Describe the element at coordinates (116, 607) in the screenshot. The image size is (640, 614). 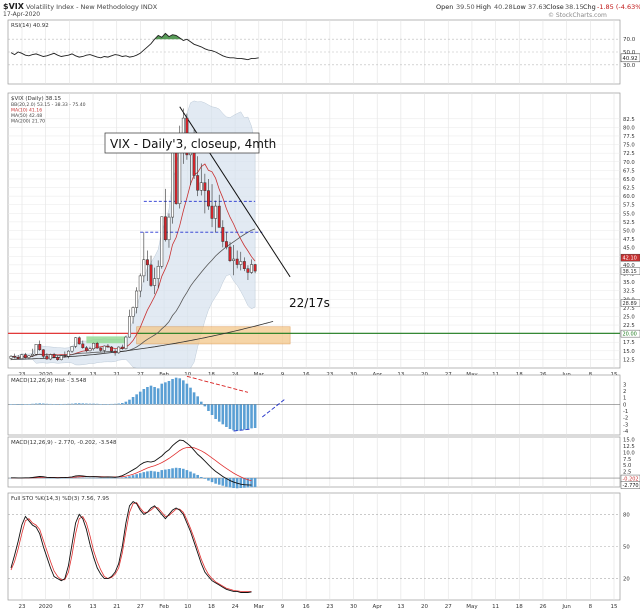
I see `sto-x-label: 21` at that location.